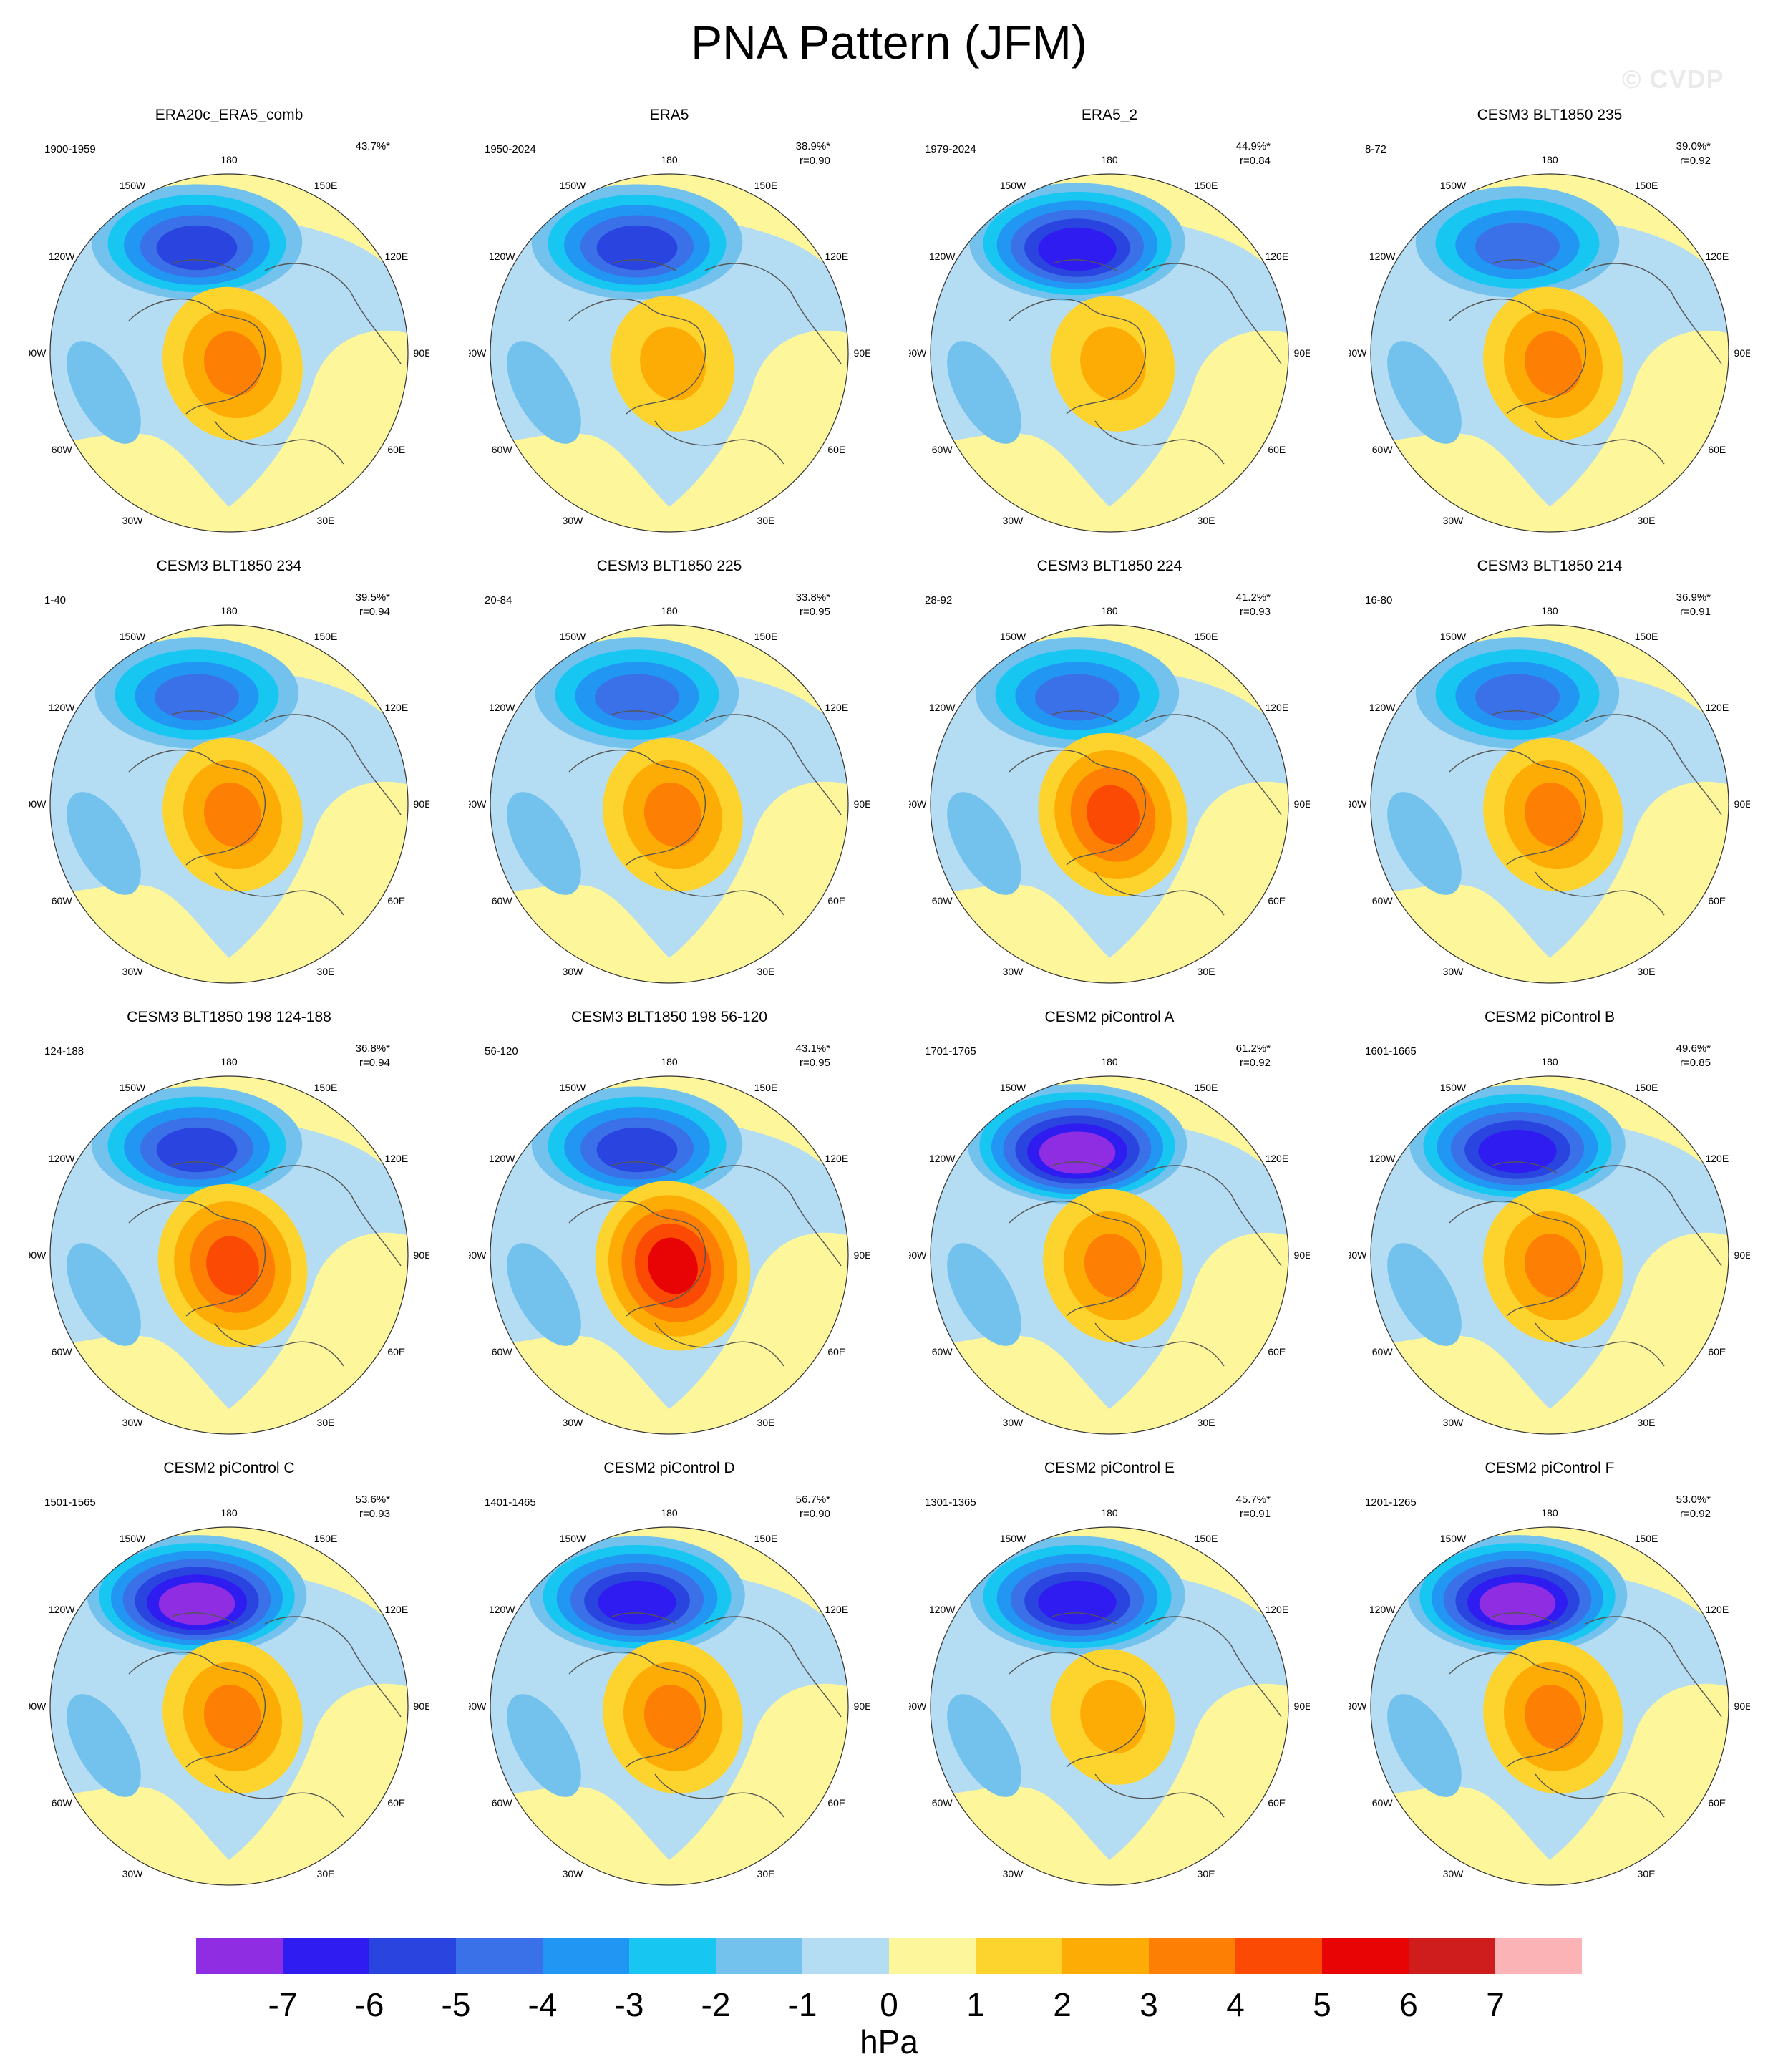  Describe the element at coordinates (889, 1956) in the screenshot. I see `colorbar` at that location.